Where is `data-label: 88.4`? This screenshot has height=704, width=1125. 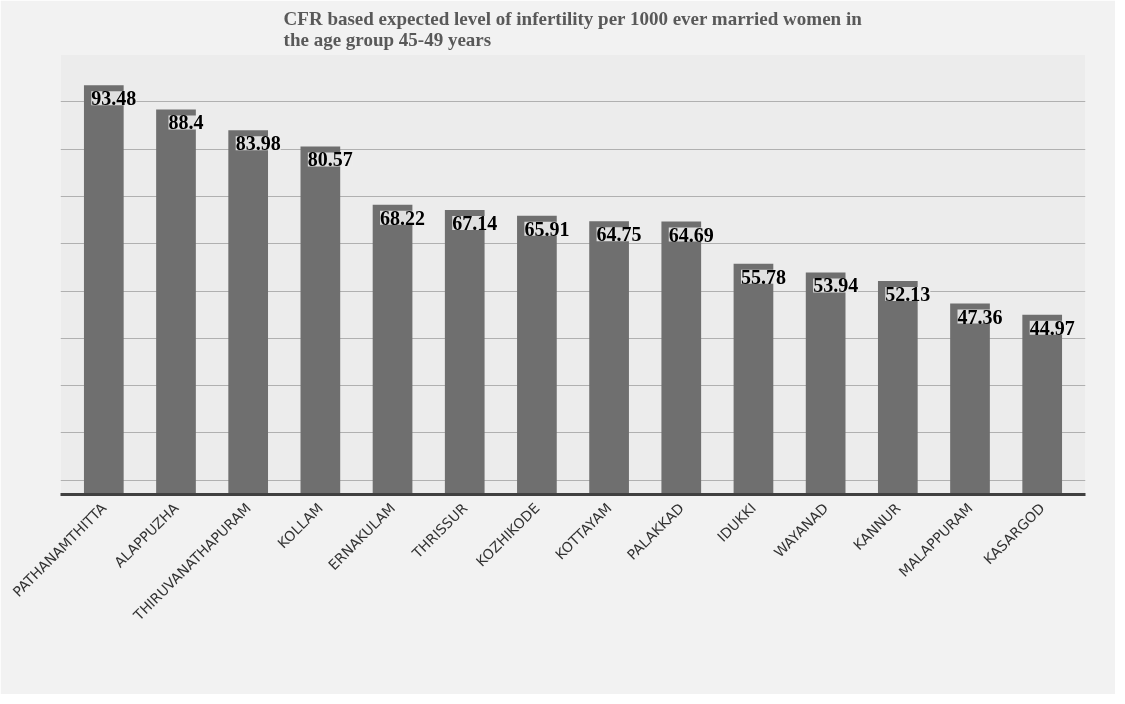
data-label: 88.4 is located at coordinates (186, 122).